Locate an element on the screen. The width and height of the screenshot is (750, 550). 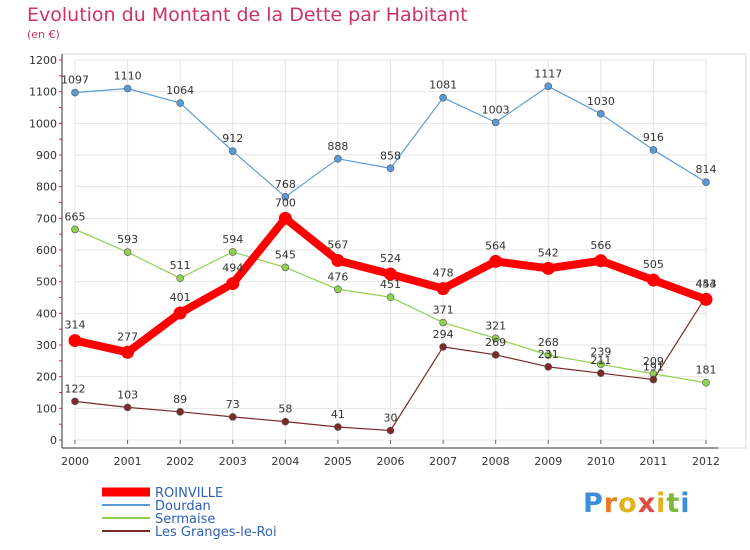
data-label: 269 is located at coordinates (495, 342).